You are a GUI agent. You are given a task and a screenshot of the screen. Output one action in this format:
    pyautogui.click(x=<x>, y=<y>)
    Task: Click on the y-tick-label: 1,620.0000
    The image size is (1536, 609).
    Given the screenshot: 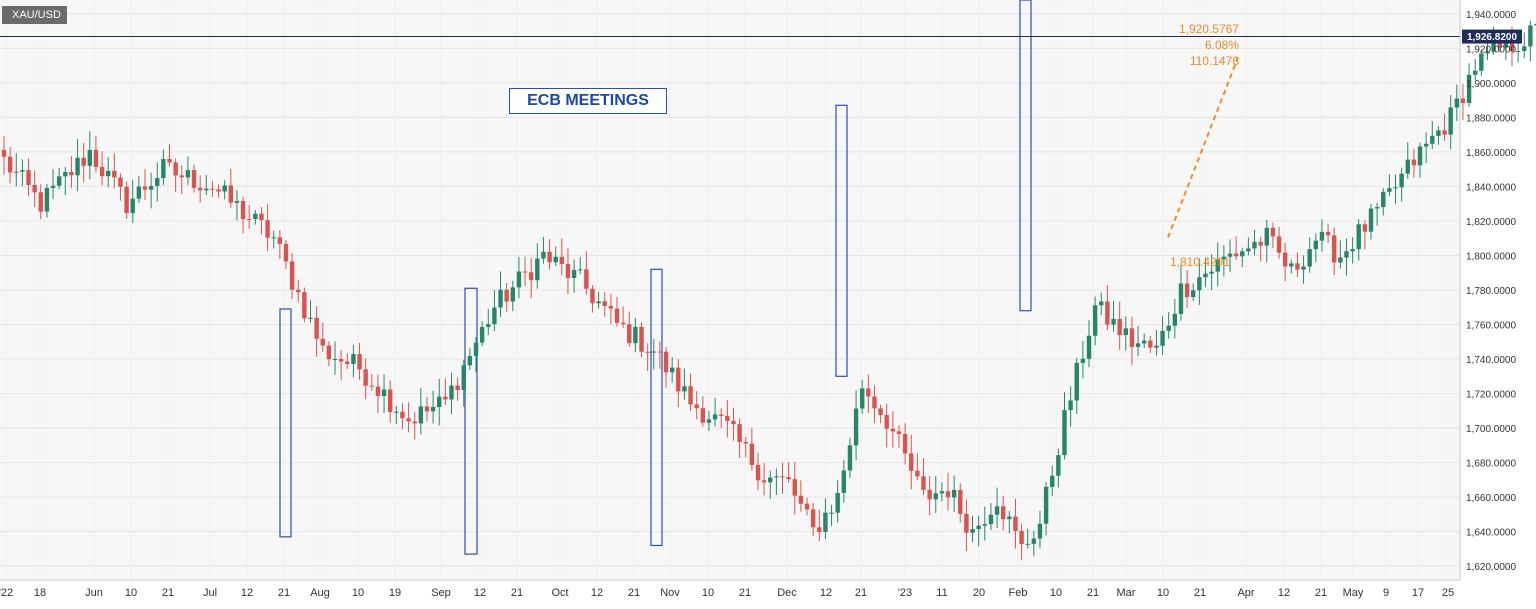 What is the action you would take?
    pyautogui.click(x=1491, y=567)
    